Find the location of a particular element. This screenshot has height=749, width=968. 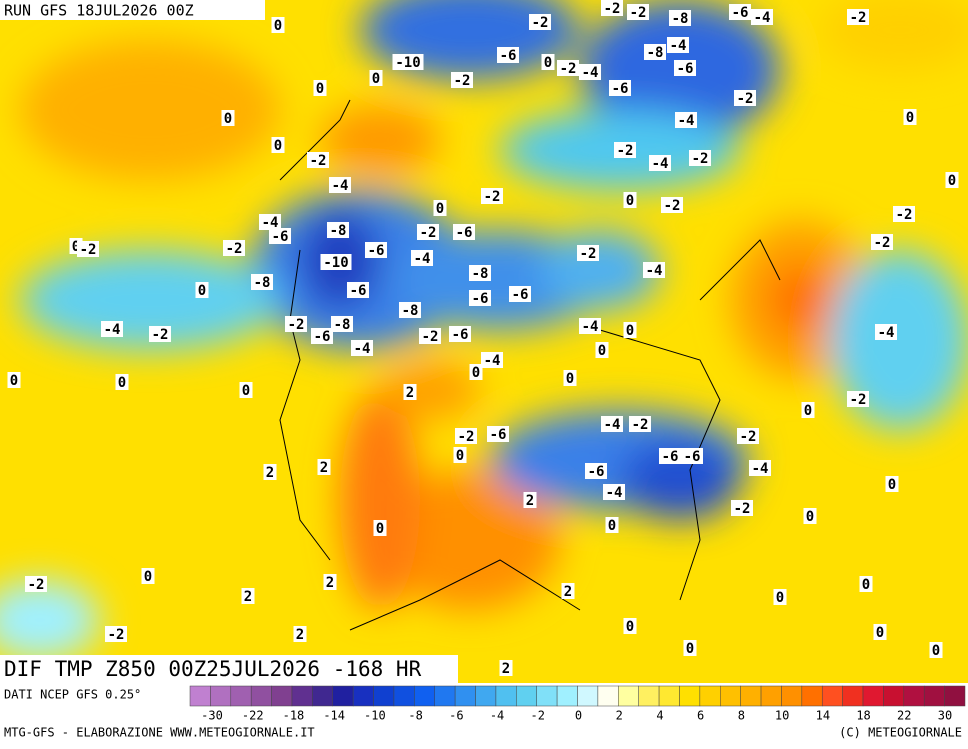

product-box is located at coordinates (229, 669).